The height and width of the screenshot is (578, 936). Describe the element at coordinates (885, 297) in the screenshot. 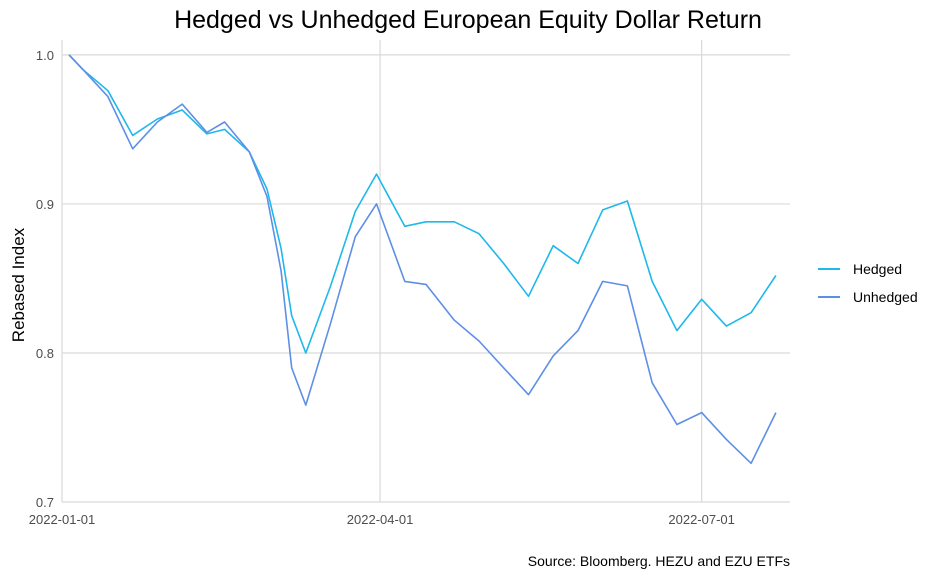

I see `legend-label-unhedged: Unhedged` at that location.